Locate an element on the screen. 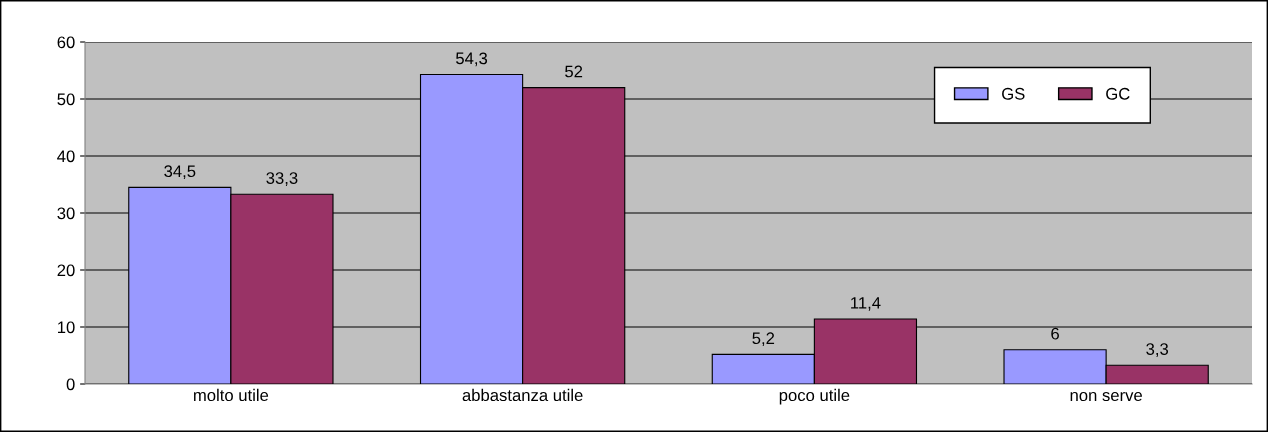 This screenshot has height=432, width=1268. y-tick-label: 60 is located at coordinates (66, 42).